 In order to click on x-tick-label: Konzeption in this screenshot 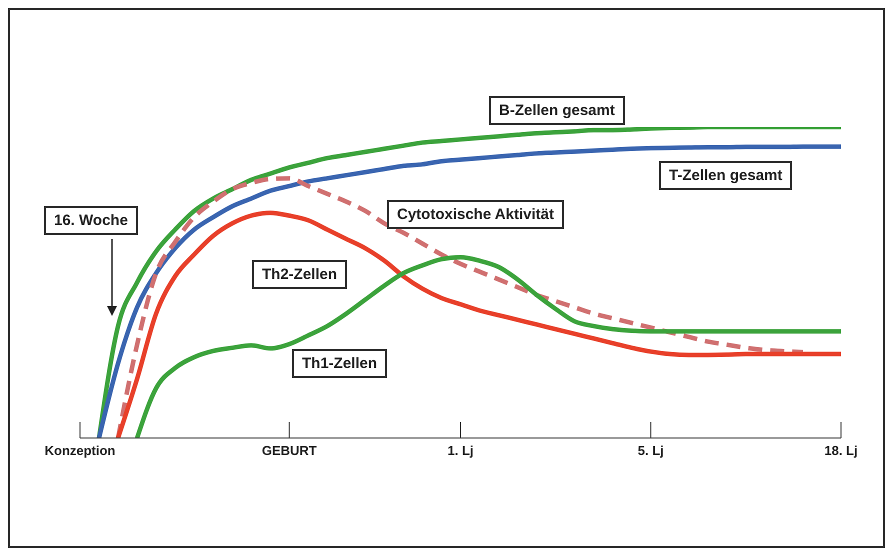, I will do `click(80, 450)`.